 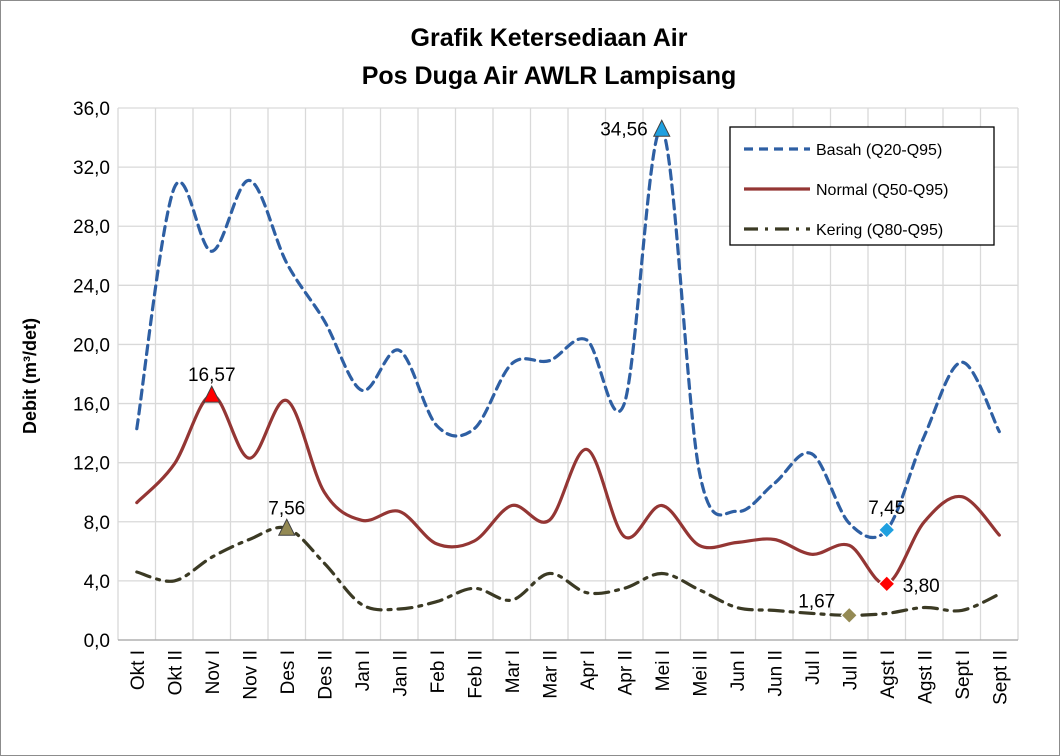 I want to click on x-tick-label: Jan II, so click(x=400, y=673).